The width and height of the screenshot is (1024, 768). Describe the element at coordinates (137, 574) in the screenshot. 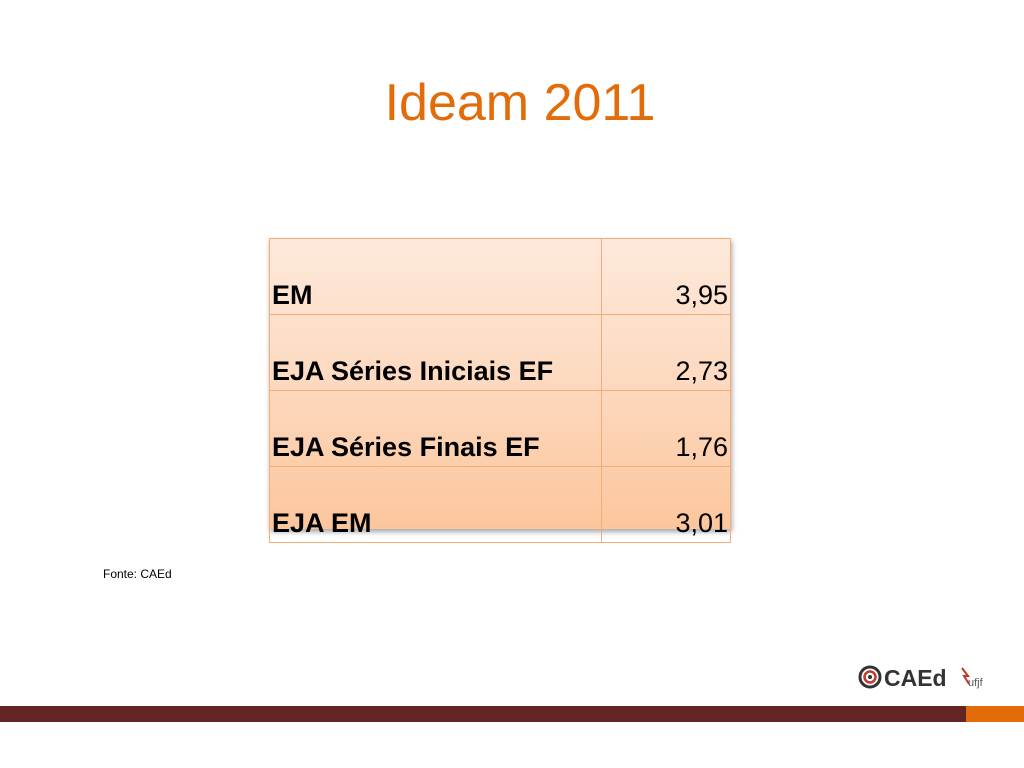

I see `source-note: Fonte: CAEd` at that location.